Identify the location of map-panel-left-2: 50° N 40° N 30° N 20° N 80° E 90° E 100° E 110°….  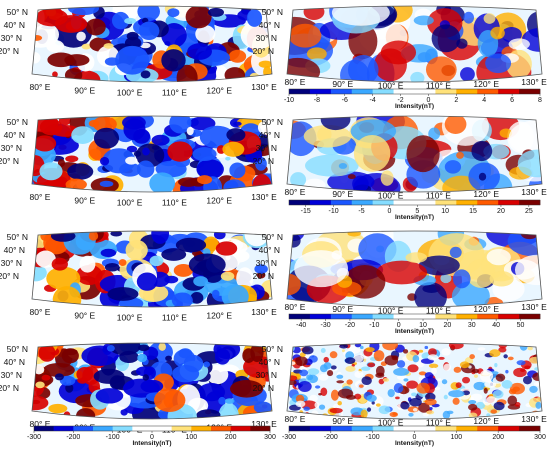
(139, 161).